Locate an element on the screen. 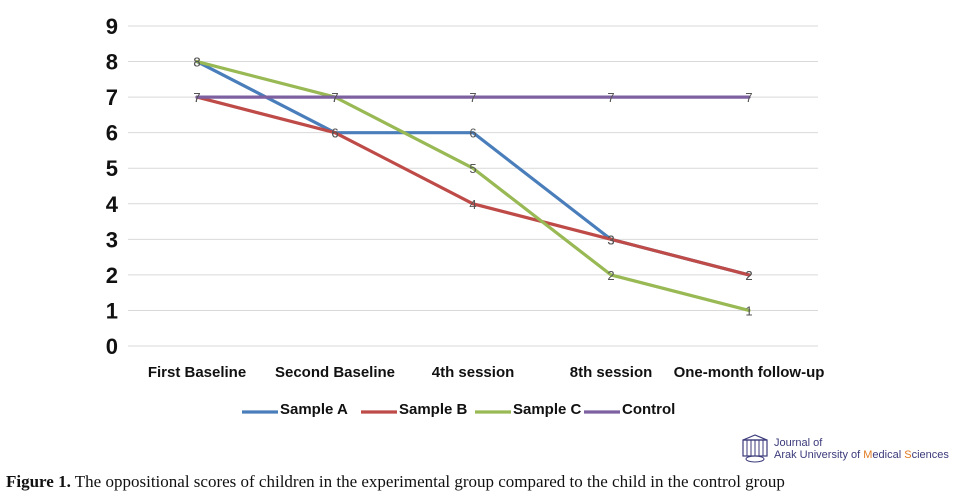 The height and width of the screenshot is (496, 959). data-label-s2-p1: 7 is located at coordinates (196, 97).